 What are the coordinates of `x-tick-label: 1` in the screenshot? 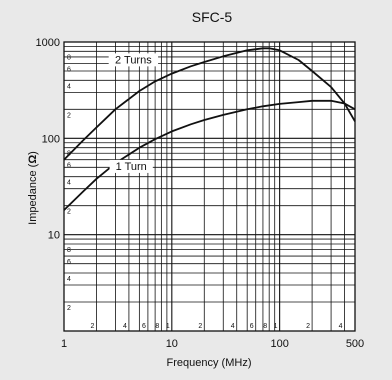 It's located at (64, 344).